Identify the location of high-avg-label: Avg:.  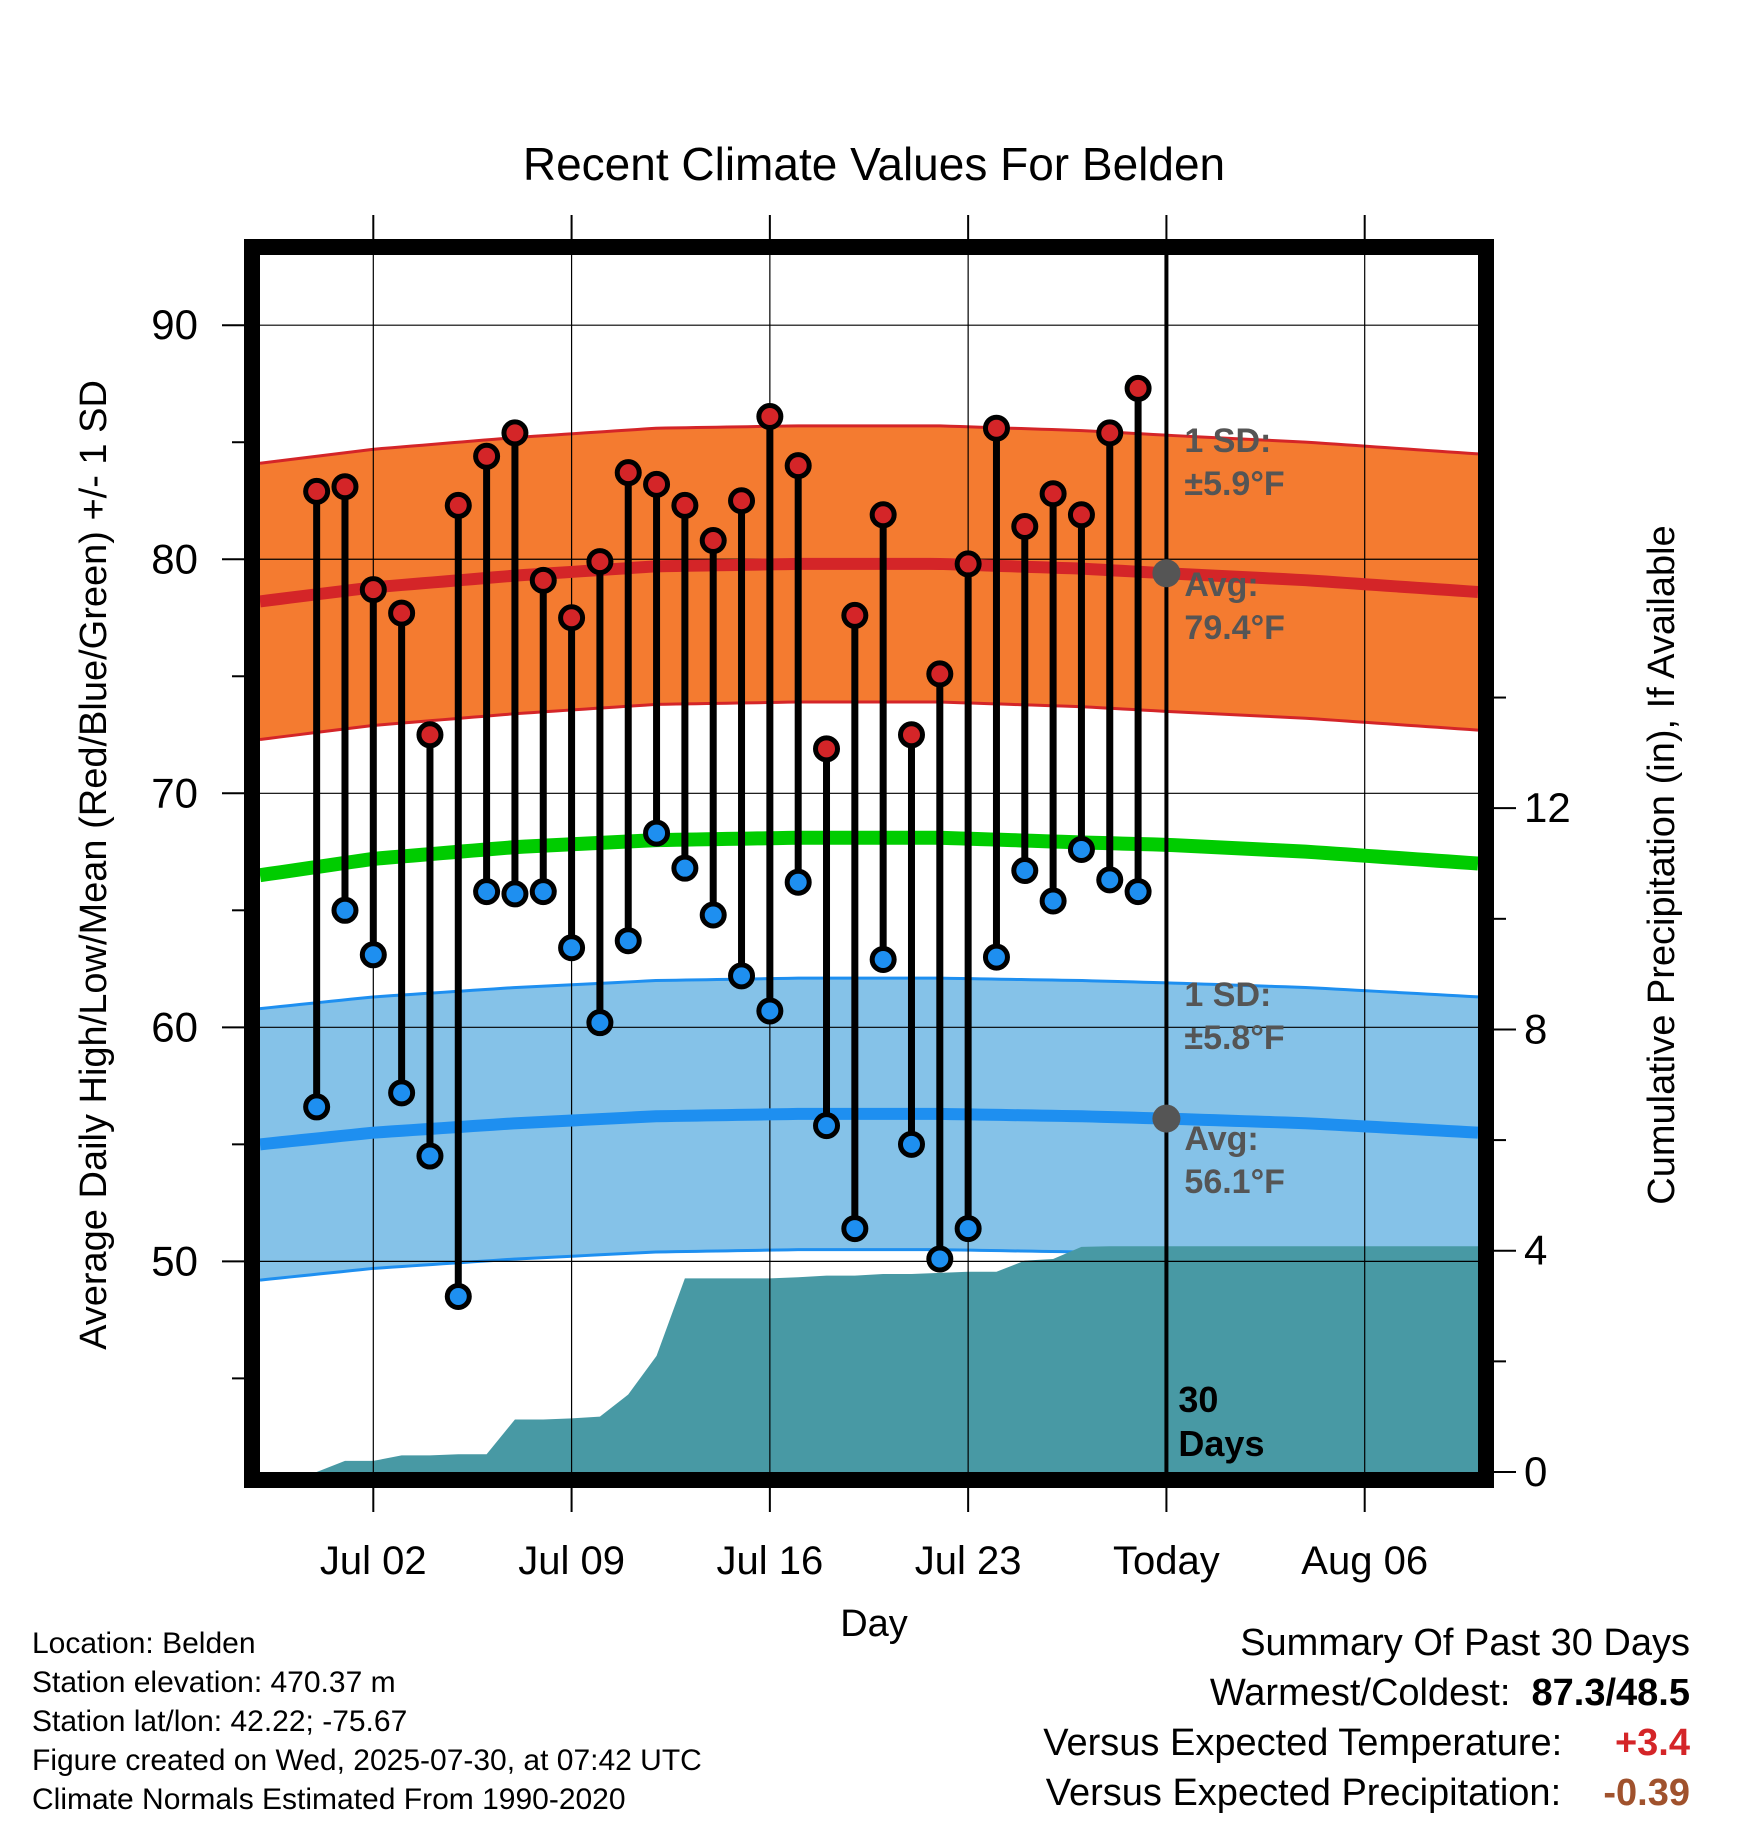
(1221, 585).